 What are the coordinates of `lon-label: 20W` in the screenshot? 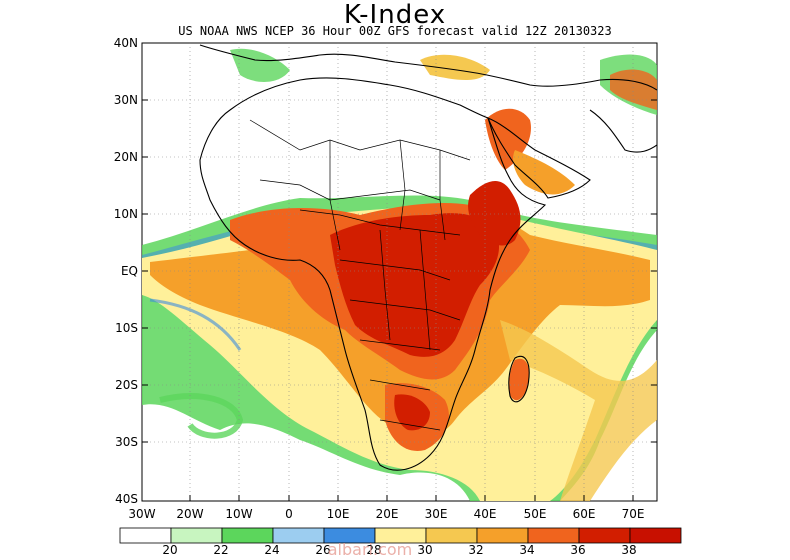 It's located at (190, 514).